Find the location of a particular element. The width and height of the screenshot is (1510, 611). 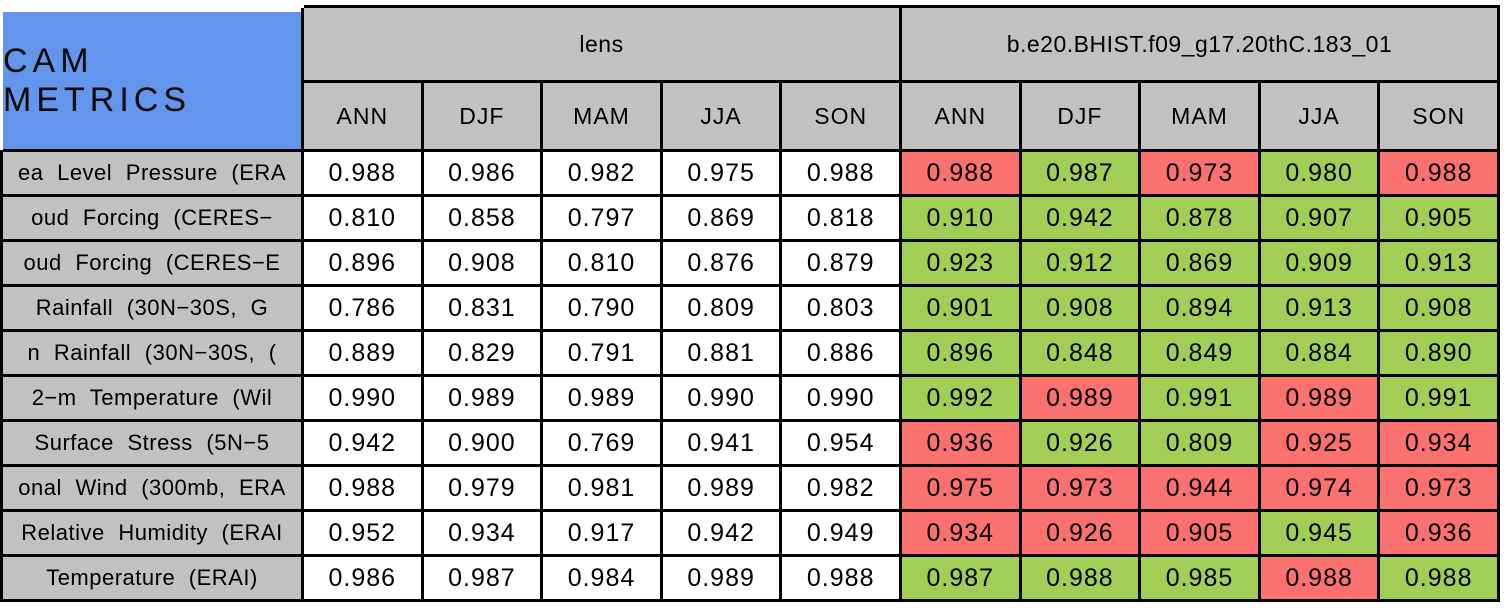

season-header-lens-son: SON is located at coordinates (840, 116).